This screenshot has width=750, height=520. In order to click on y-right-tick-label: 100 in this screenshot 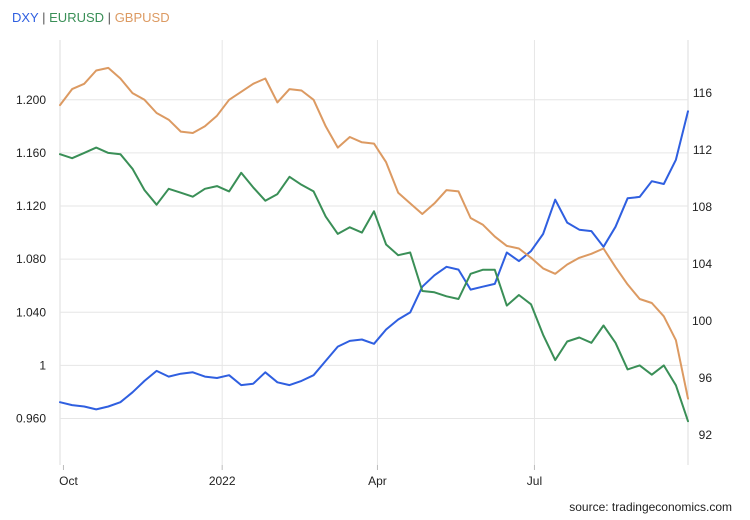, I will do `click(702, 321)`.